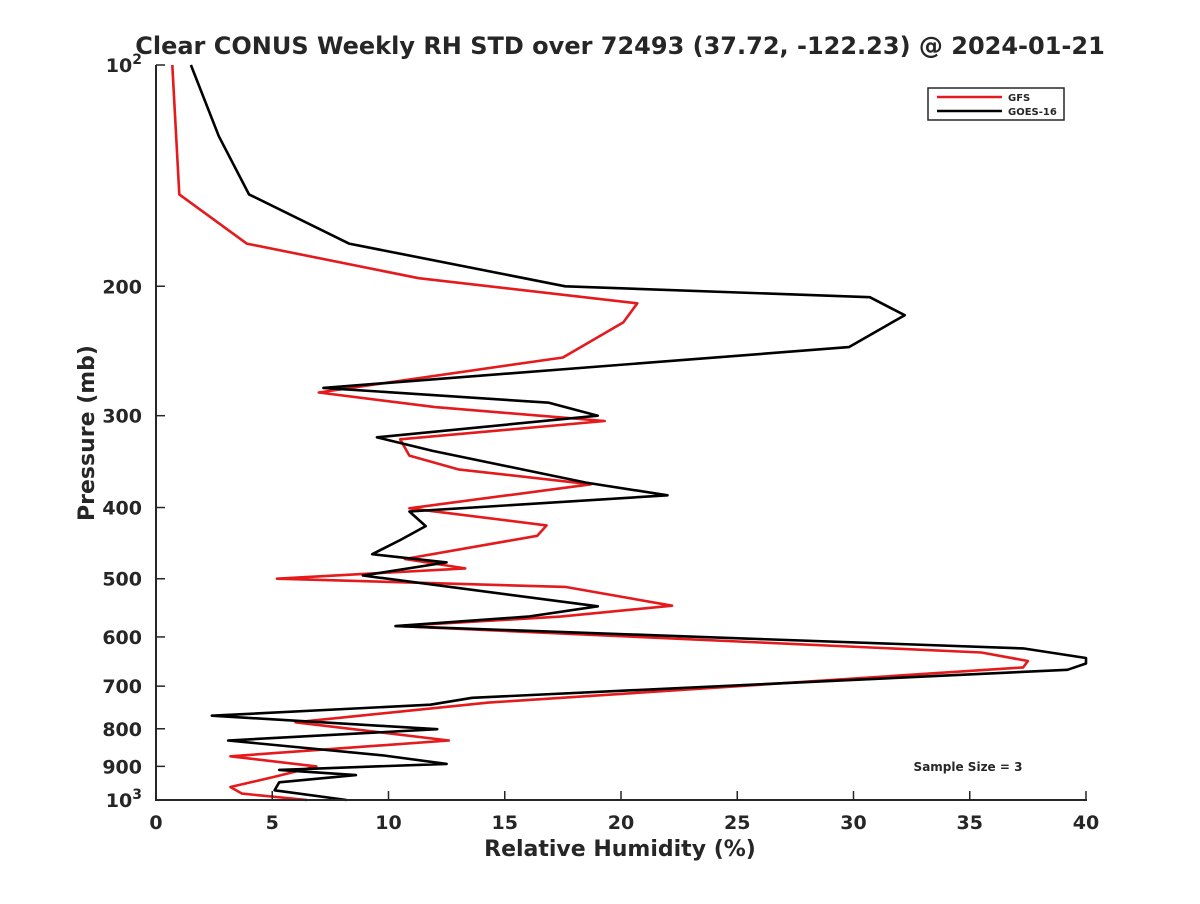 This screenshot has width=1200, height=904. What do you see at coordinates (122, 417) in the screenshot?
I see `y-tick-label: 300` at bounding box center [122, 417].